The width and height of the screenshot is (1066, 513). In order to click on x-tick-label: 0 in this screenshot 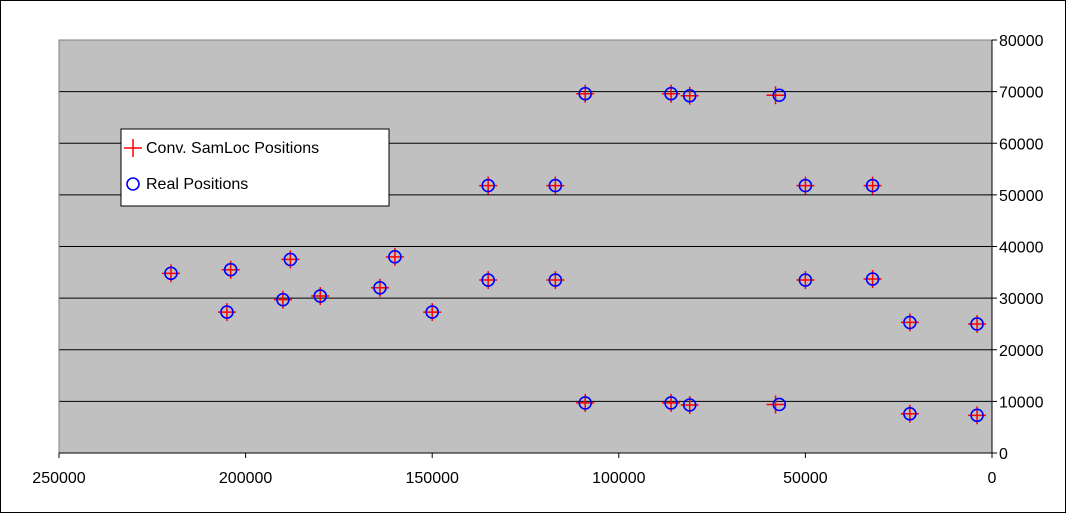, I will do `click(992, 478)`.